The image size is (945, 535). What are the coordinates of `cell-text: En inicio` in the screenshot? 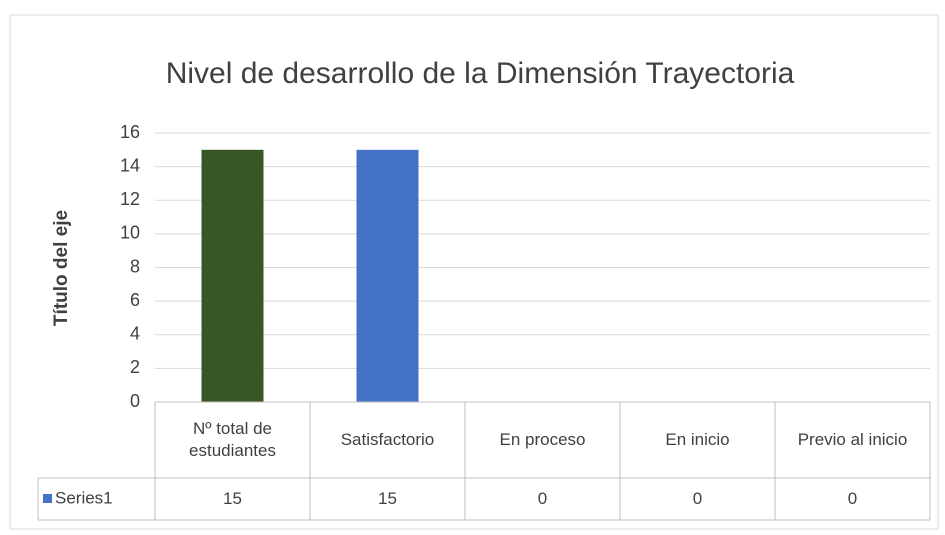 It's located at (697, 439).